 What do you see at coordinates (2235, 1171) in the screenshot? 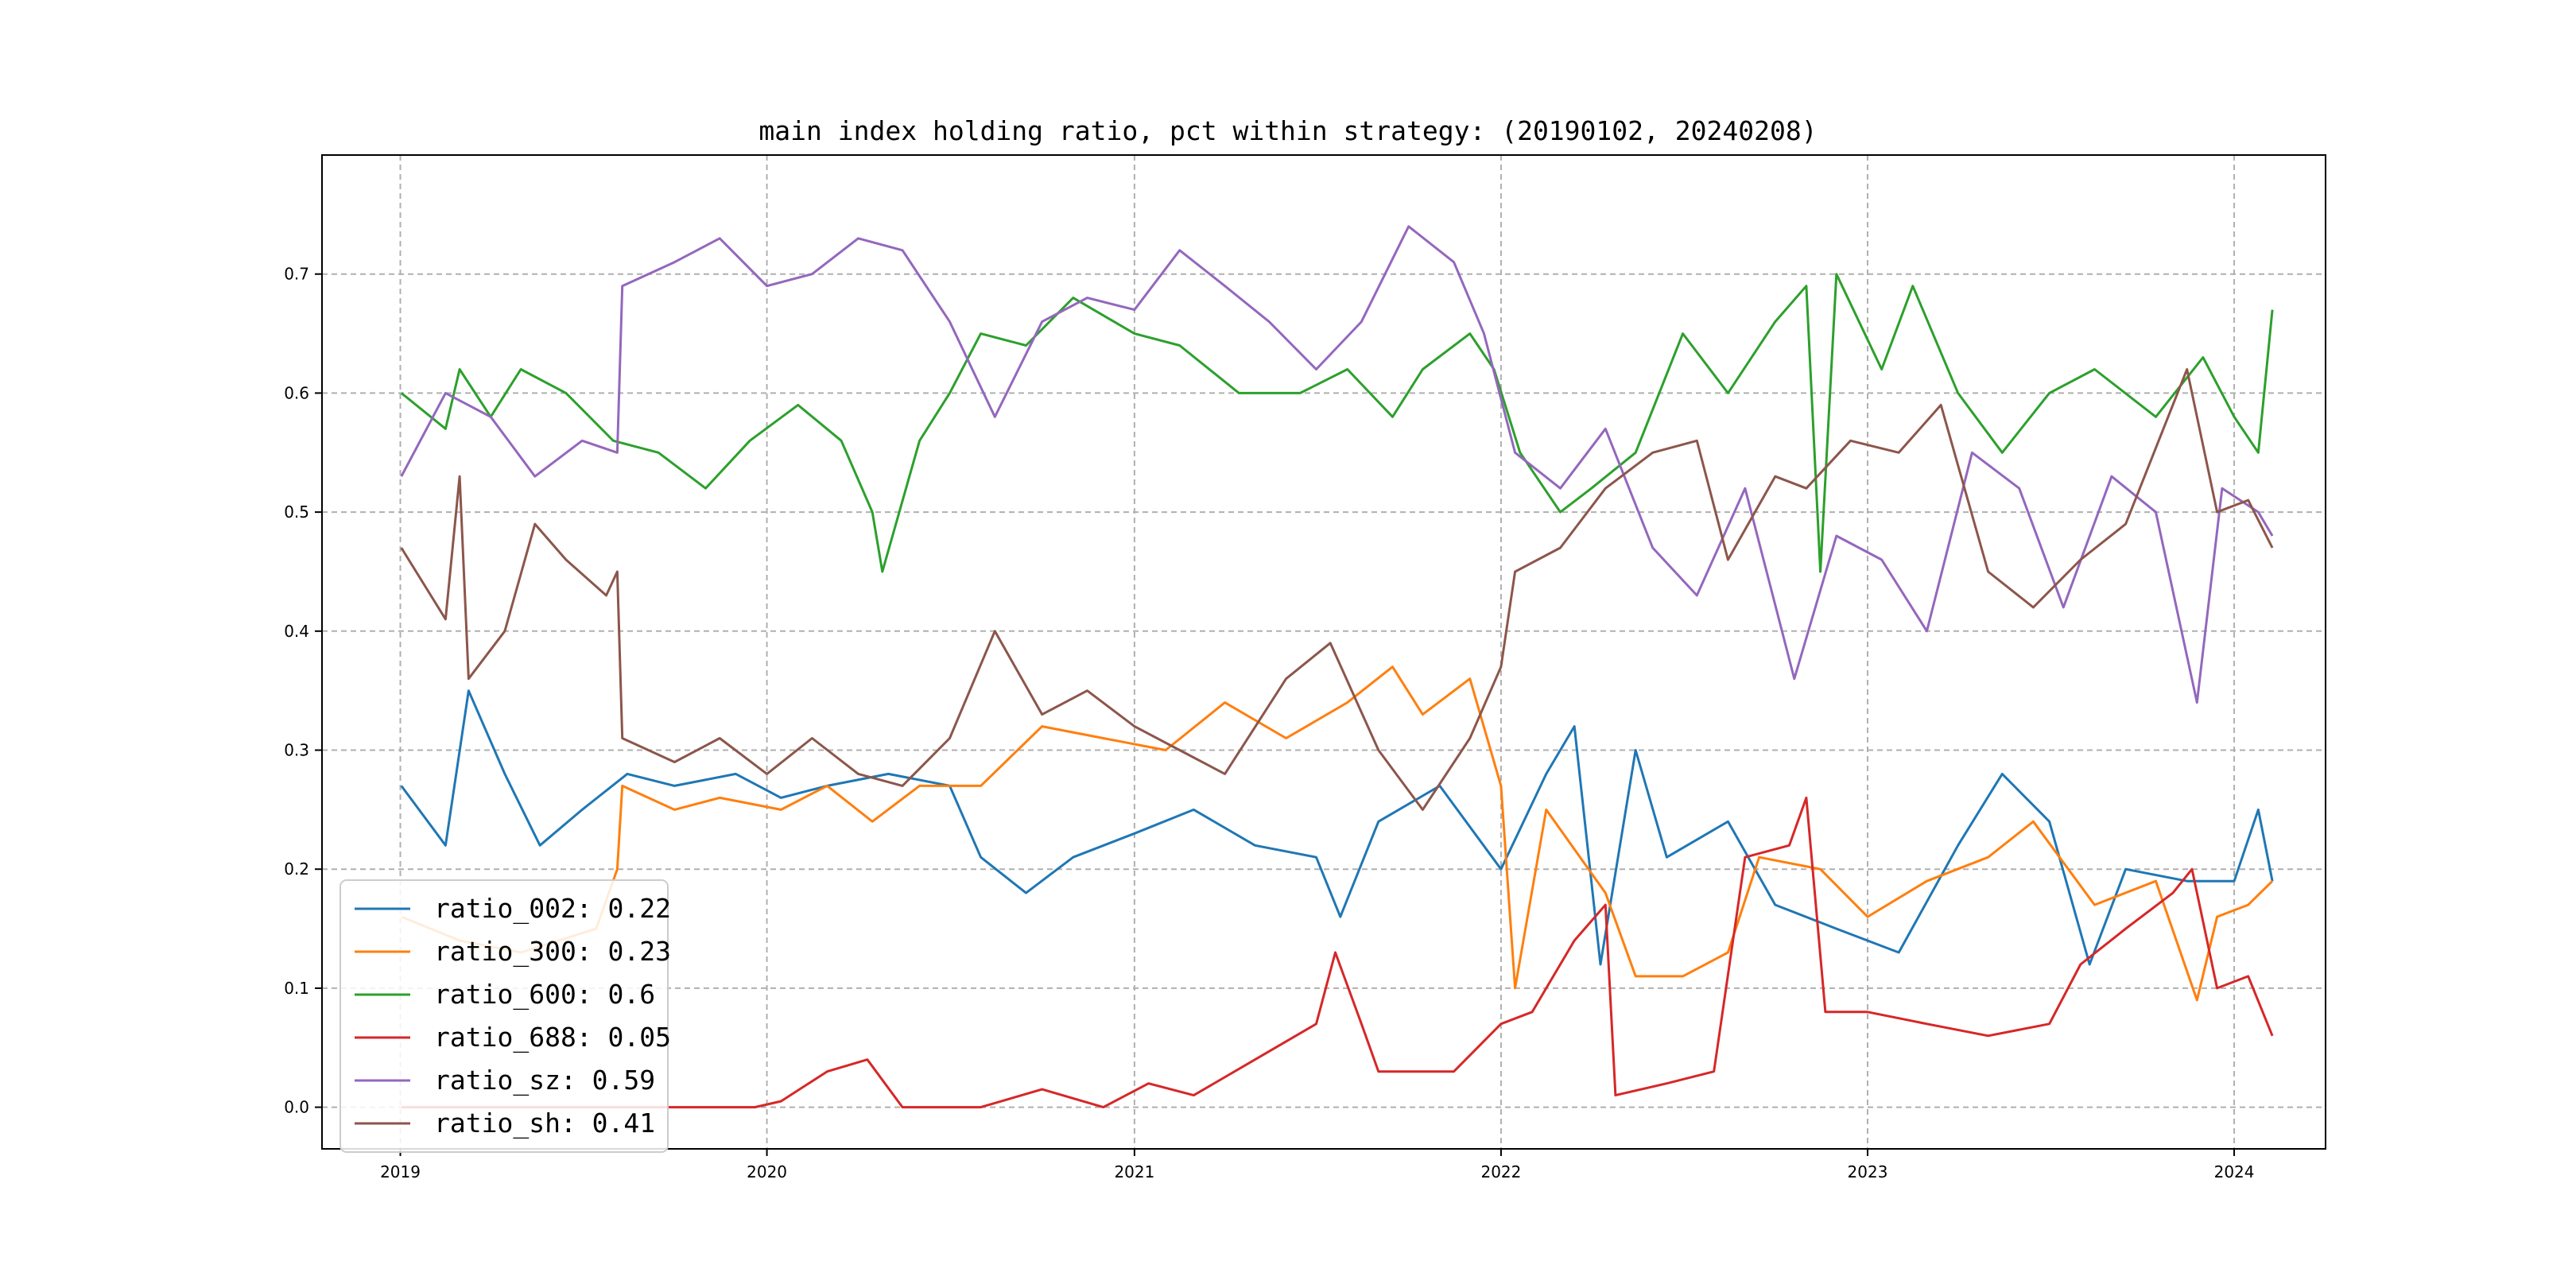
I see `x-tick-label: 2024` at bounding box center [2235, 1171].